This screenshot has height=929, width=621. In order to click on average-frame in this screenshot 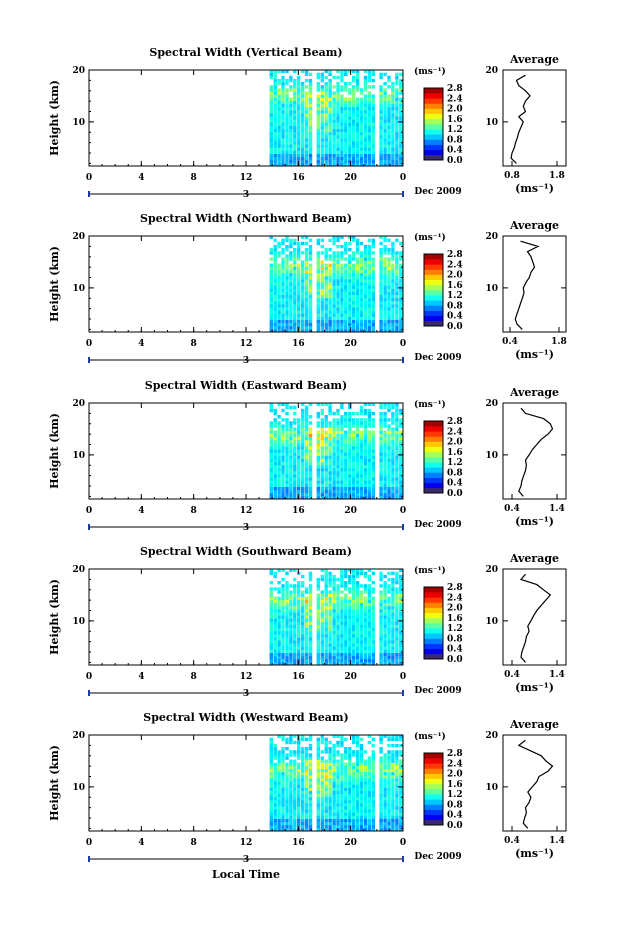, I will do `click(534, 118)`.